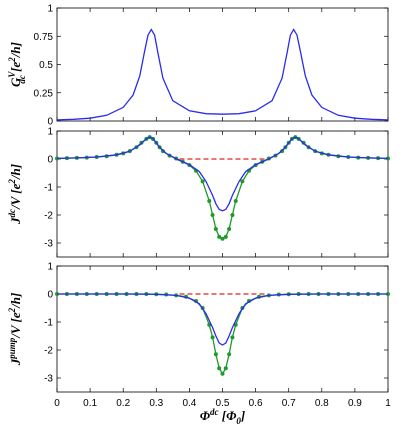  What do you see at coordinates (355, 403) in the screenshot?
I see `x-tick-label: 0.9` at bounding box center [355, 403].